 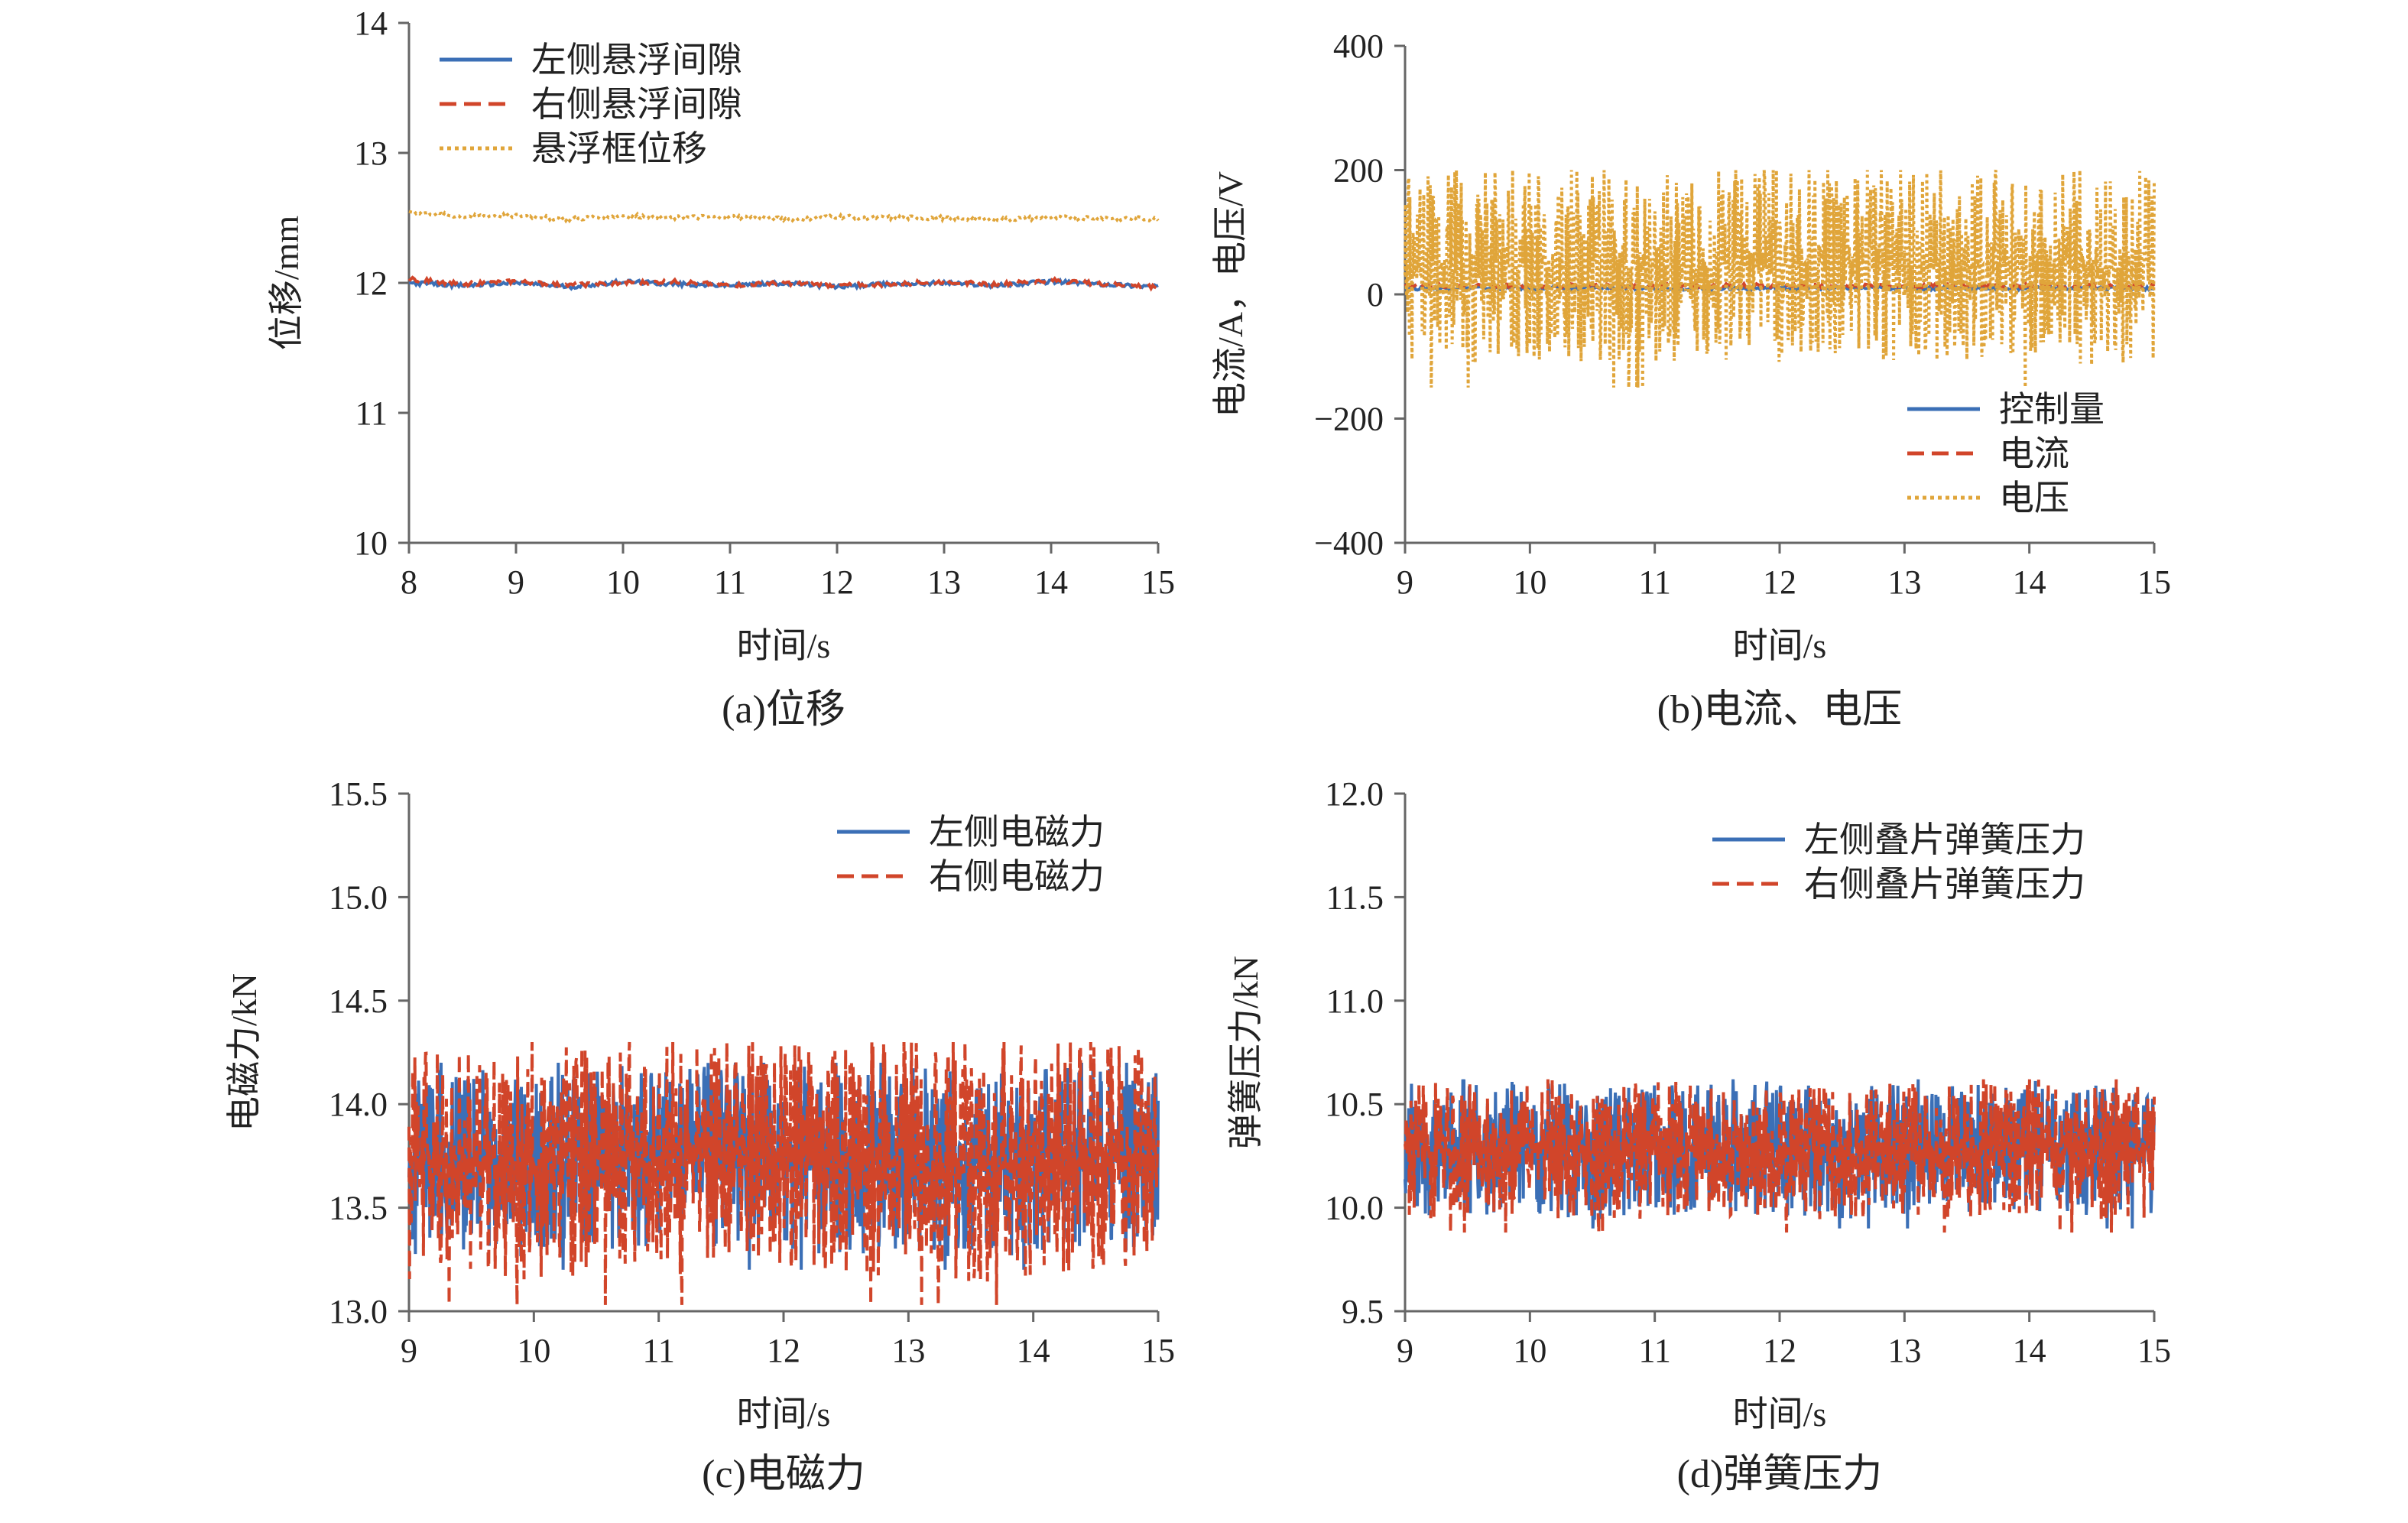 I want to click on legend-label: 电压, so click(x=2034, y=498).